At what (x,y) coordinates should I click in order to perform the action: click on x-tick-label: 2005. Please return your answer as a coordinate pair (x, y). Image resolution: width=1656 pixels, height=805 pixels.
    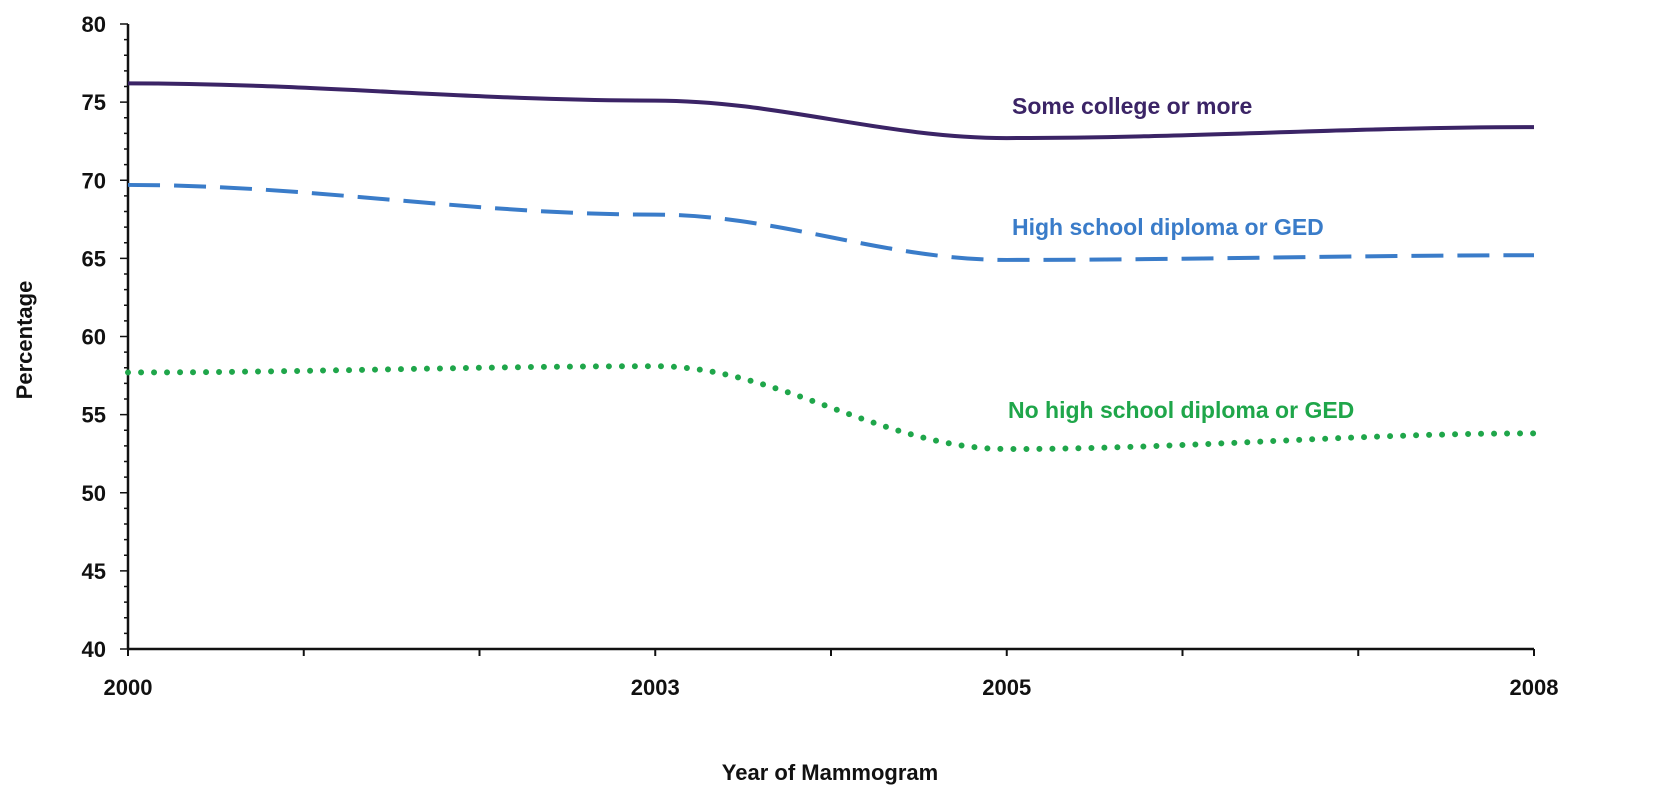
    Looking at the image, I should click on (1006, 687).